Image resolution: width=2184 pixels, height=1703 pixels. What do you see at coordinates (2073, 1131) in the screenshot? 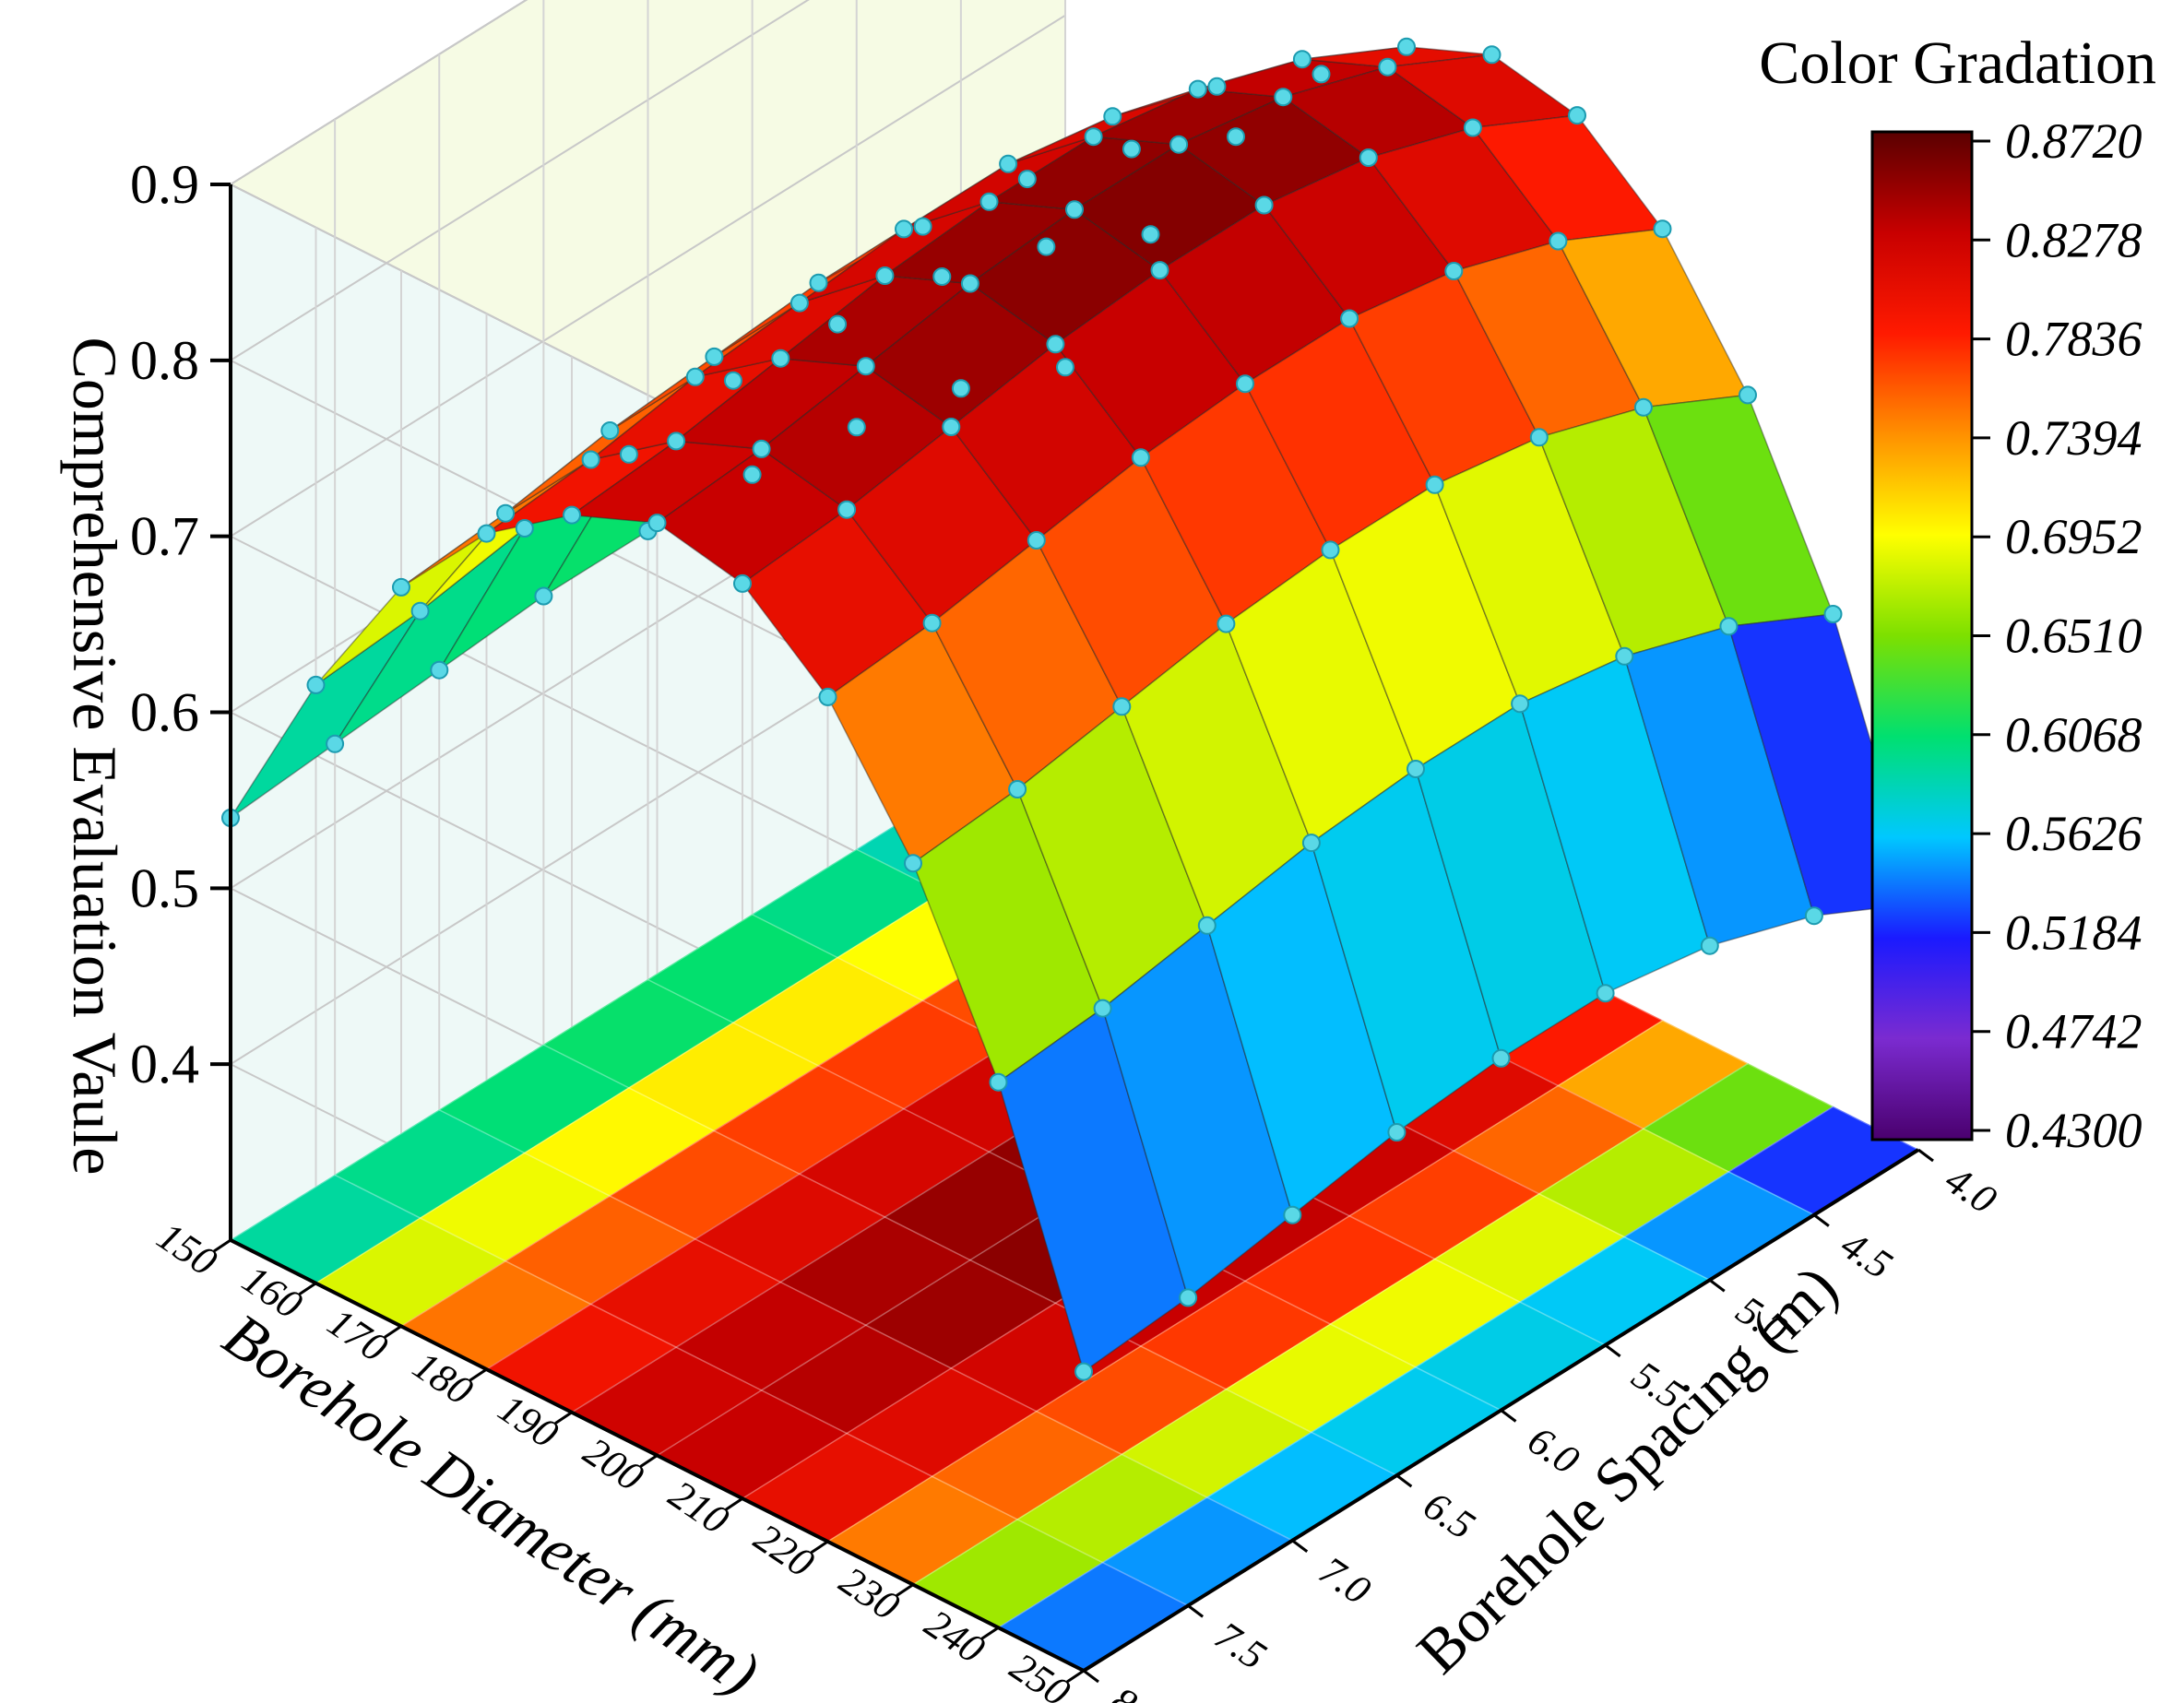
I see `colorbar-tick-label: 0.4300` at bounding box center [2073, 1131].